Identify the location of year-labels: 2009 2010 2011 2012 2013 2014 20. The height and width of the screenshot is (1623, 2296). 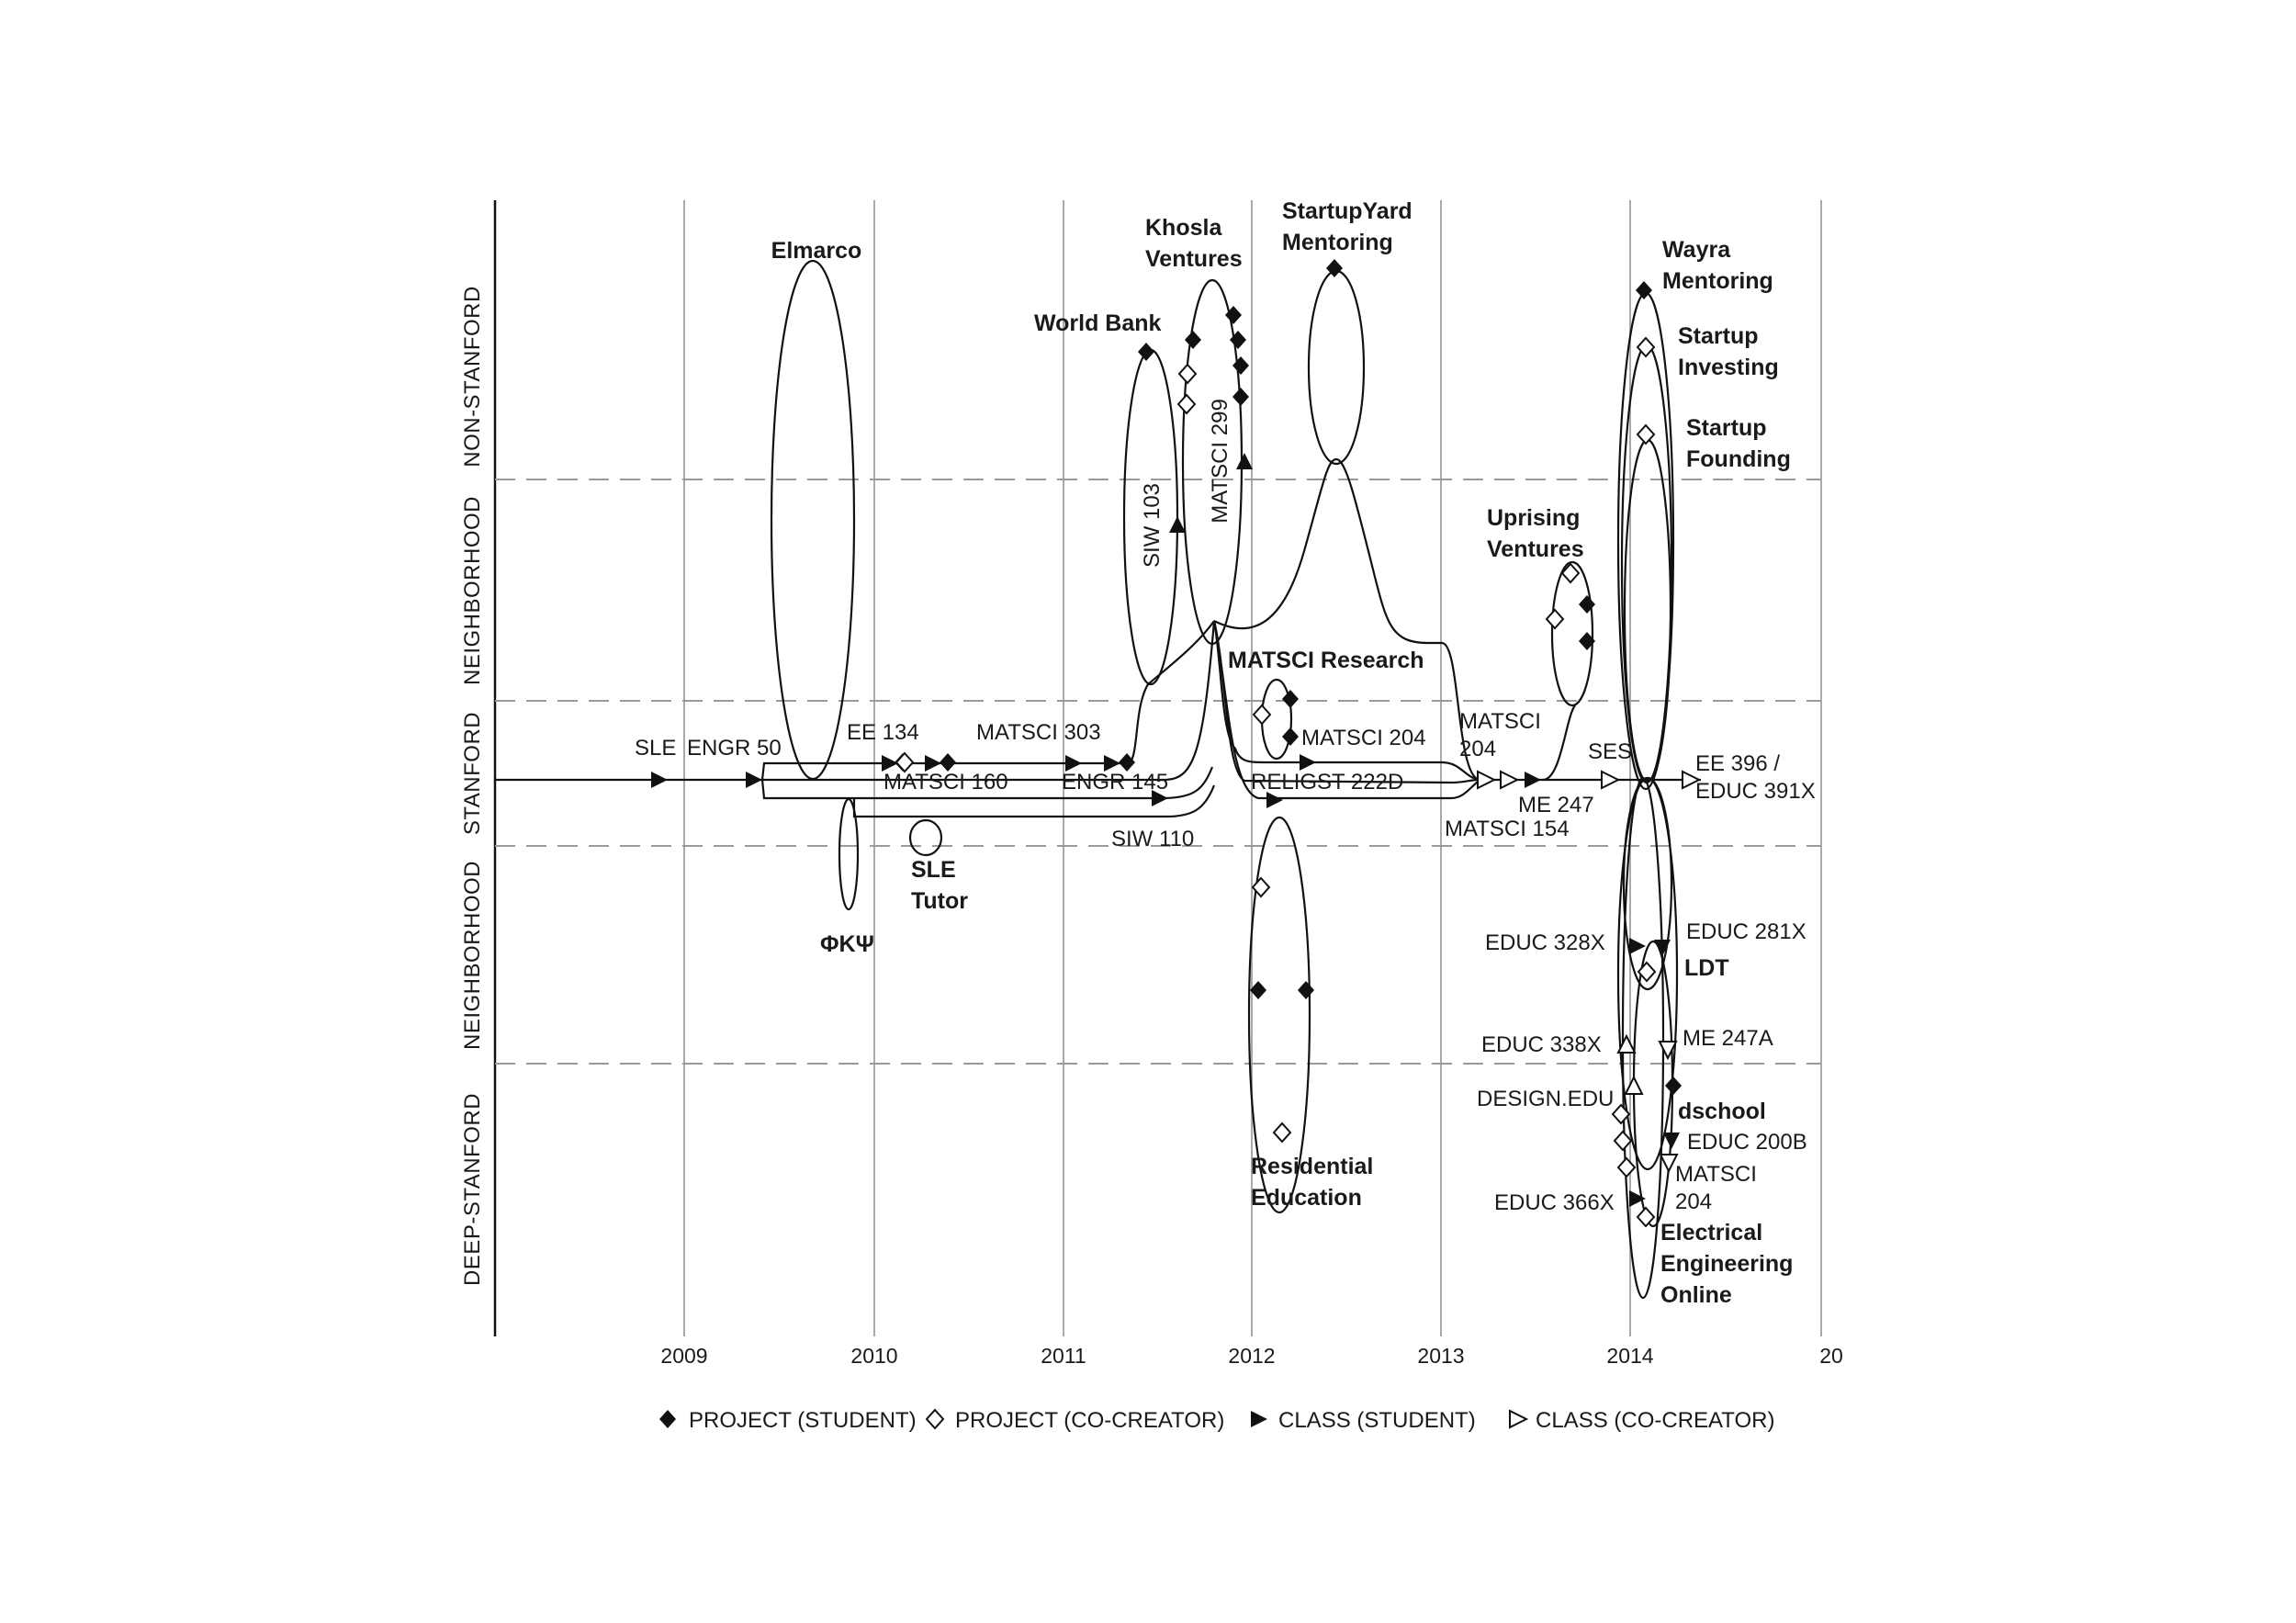
(1251, 1356).